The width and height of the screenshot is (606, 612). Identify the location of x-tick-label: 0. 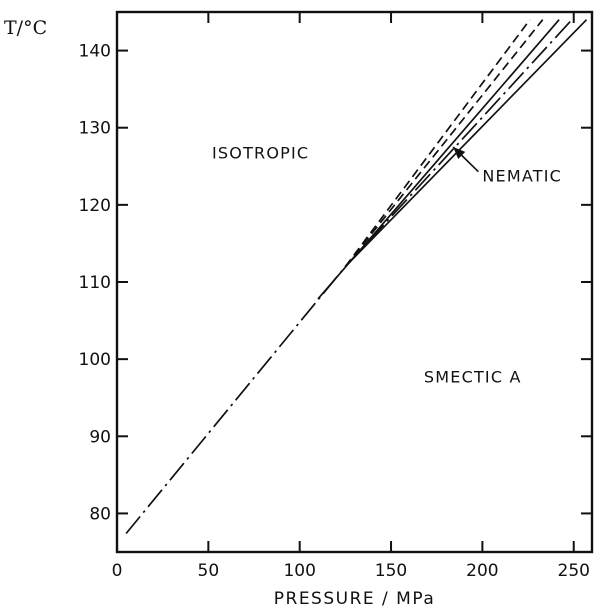
(117, 571).